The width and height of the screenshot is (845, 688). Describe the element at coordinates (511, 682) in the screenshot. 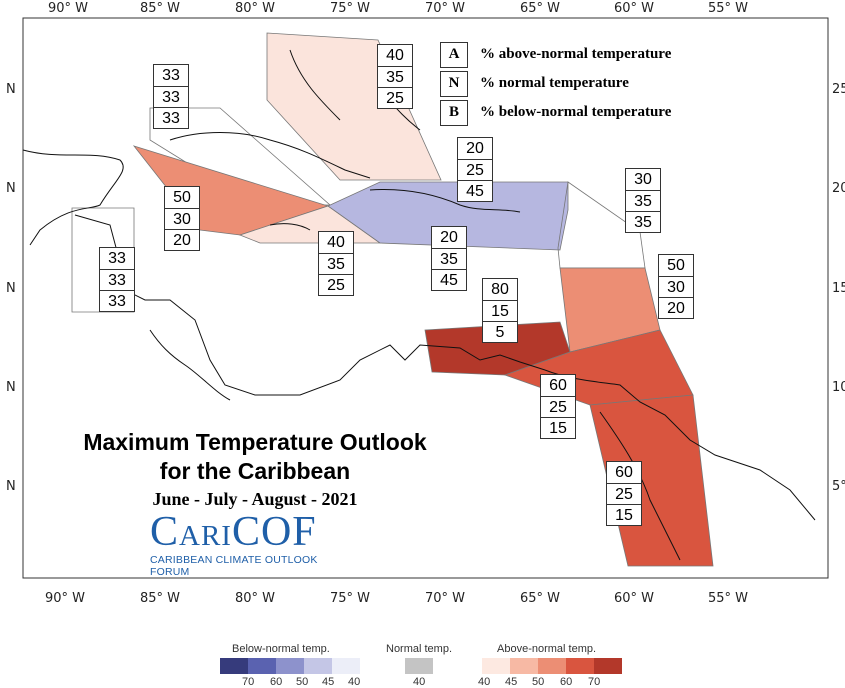

I see `above-tick: 45` at that location.